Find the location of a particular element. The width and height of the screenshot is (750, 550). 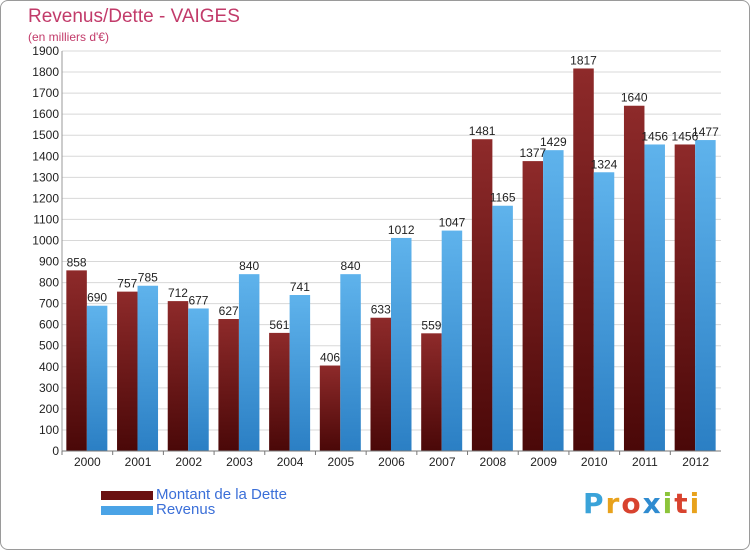

x-tick-label: 2008 is located at coordinates (493, 462).